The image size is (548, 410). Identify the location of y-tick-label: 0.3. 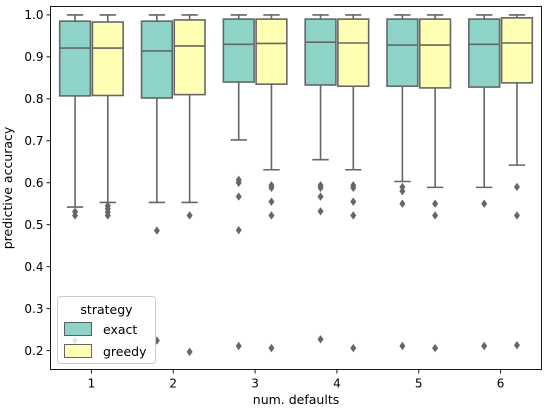
(33, 309).